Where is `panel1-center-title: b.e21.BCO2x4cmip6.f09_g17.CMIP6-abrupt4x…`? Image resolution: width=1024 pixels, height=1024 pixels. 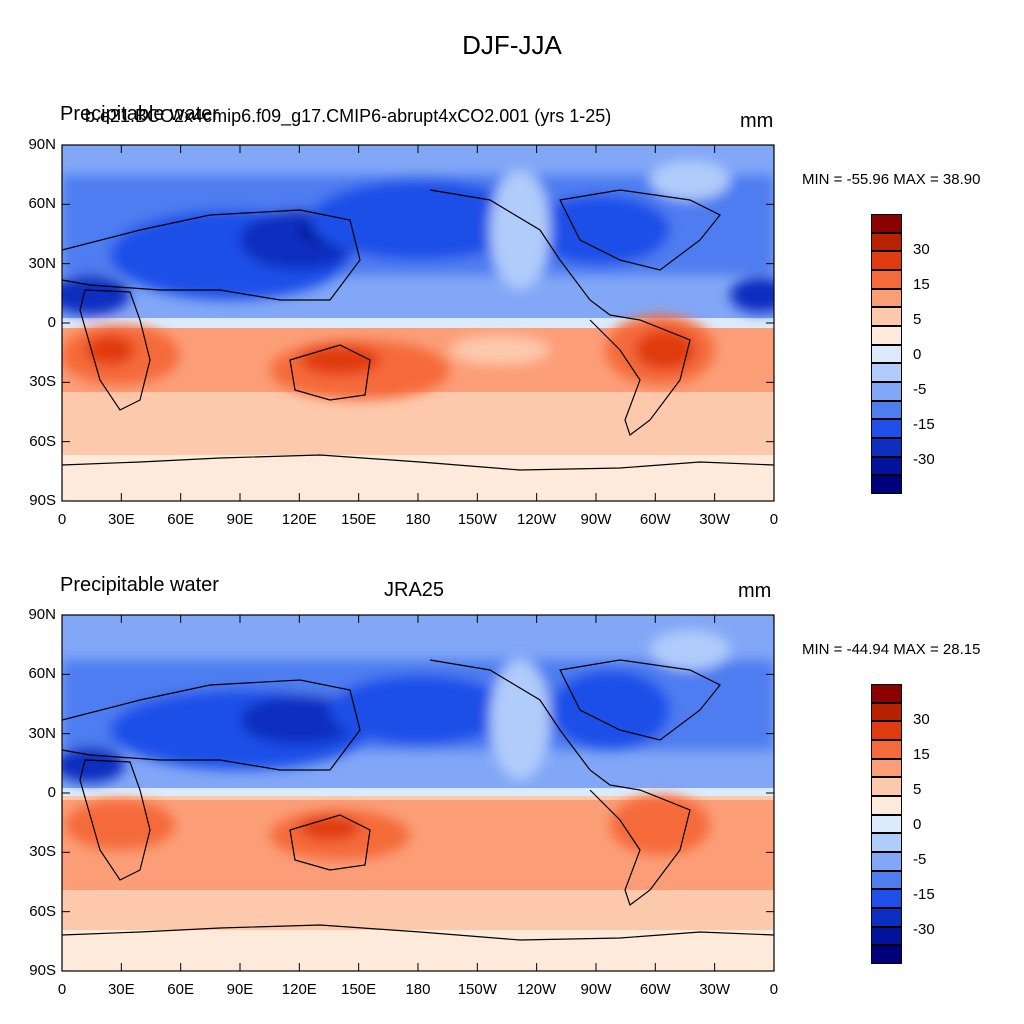
panel1-center-title: b.e21.BCO2x4cmip6.f09_g17.CMIP6-abrupt4x… is located at coordinates (348, 116).